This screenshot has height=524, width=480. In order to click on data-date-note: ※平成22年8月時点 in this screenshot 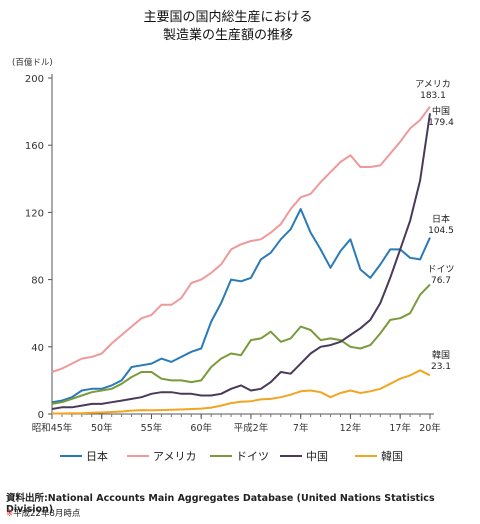, I will do `click(43, 513)`.